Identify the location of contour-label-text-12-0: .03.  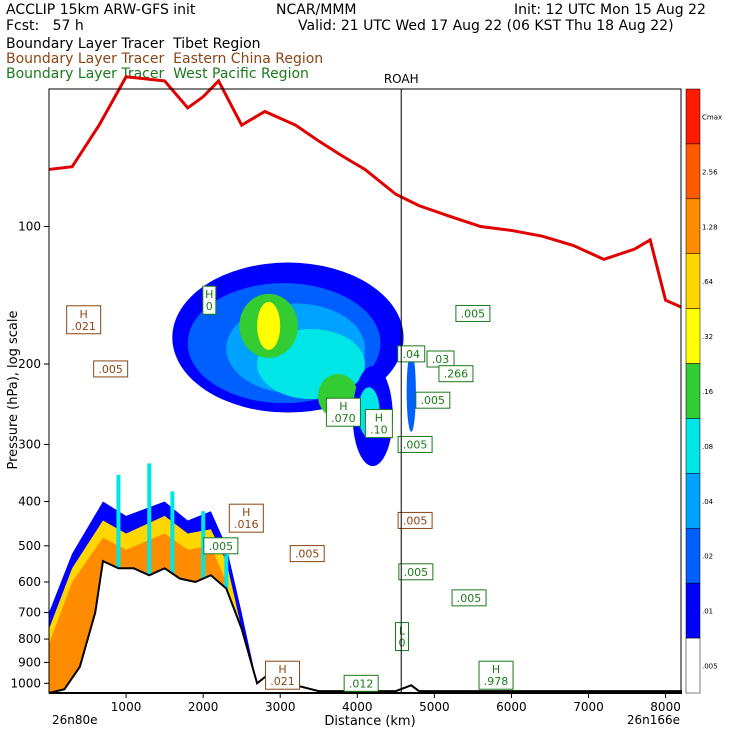
(441, 359).